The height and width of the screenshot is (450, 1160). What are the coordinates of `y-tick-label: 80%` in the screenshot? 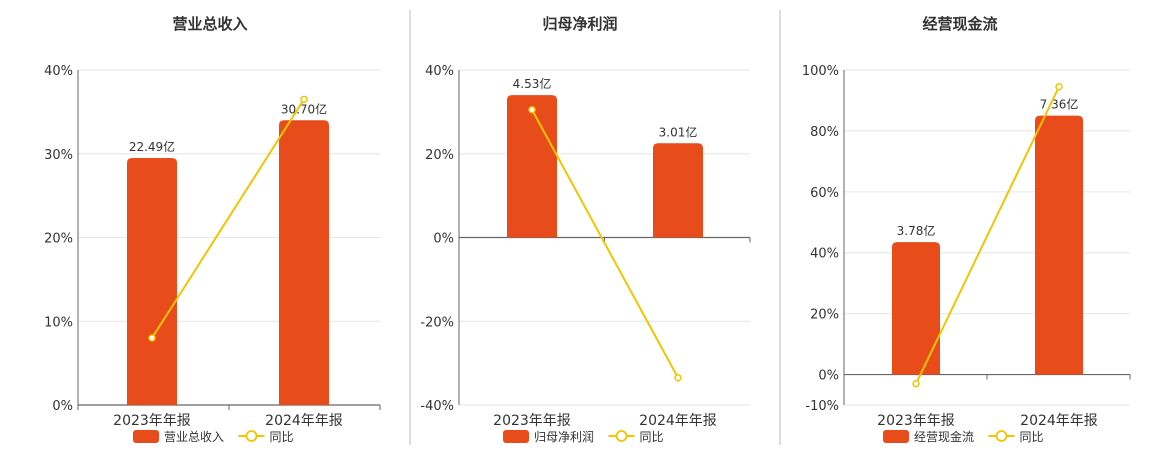 It's located at (824, 132).